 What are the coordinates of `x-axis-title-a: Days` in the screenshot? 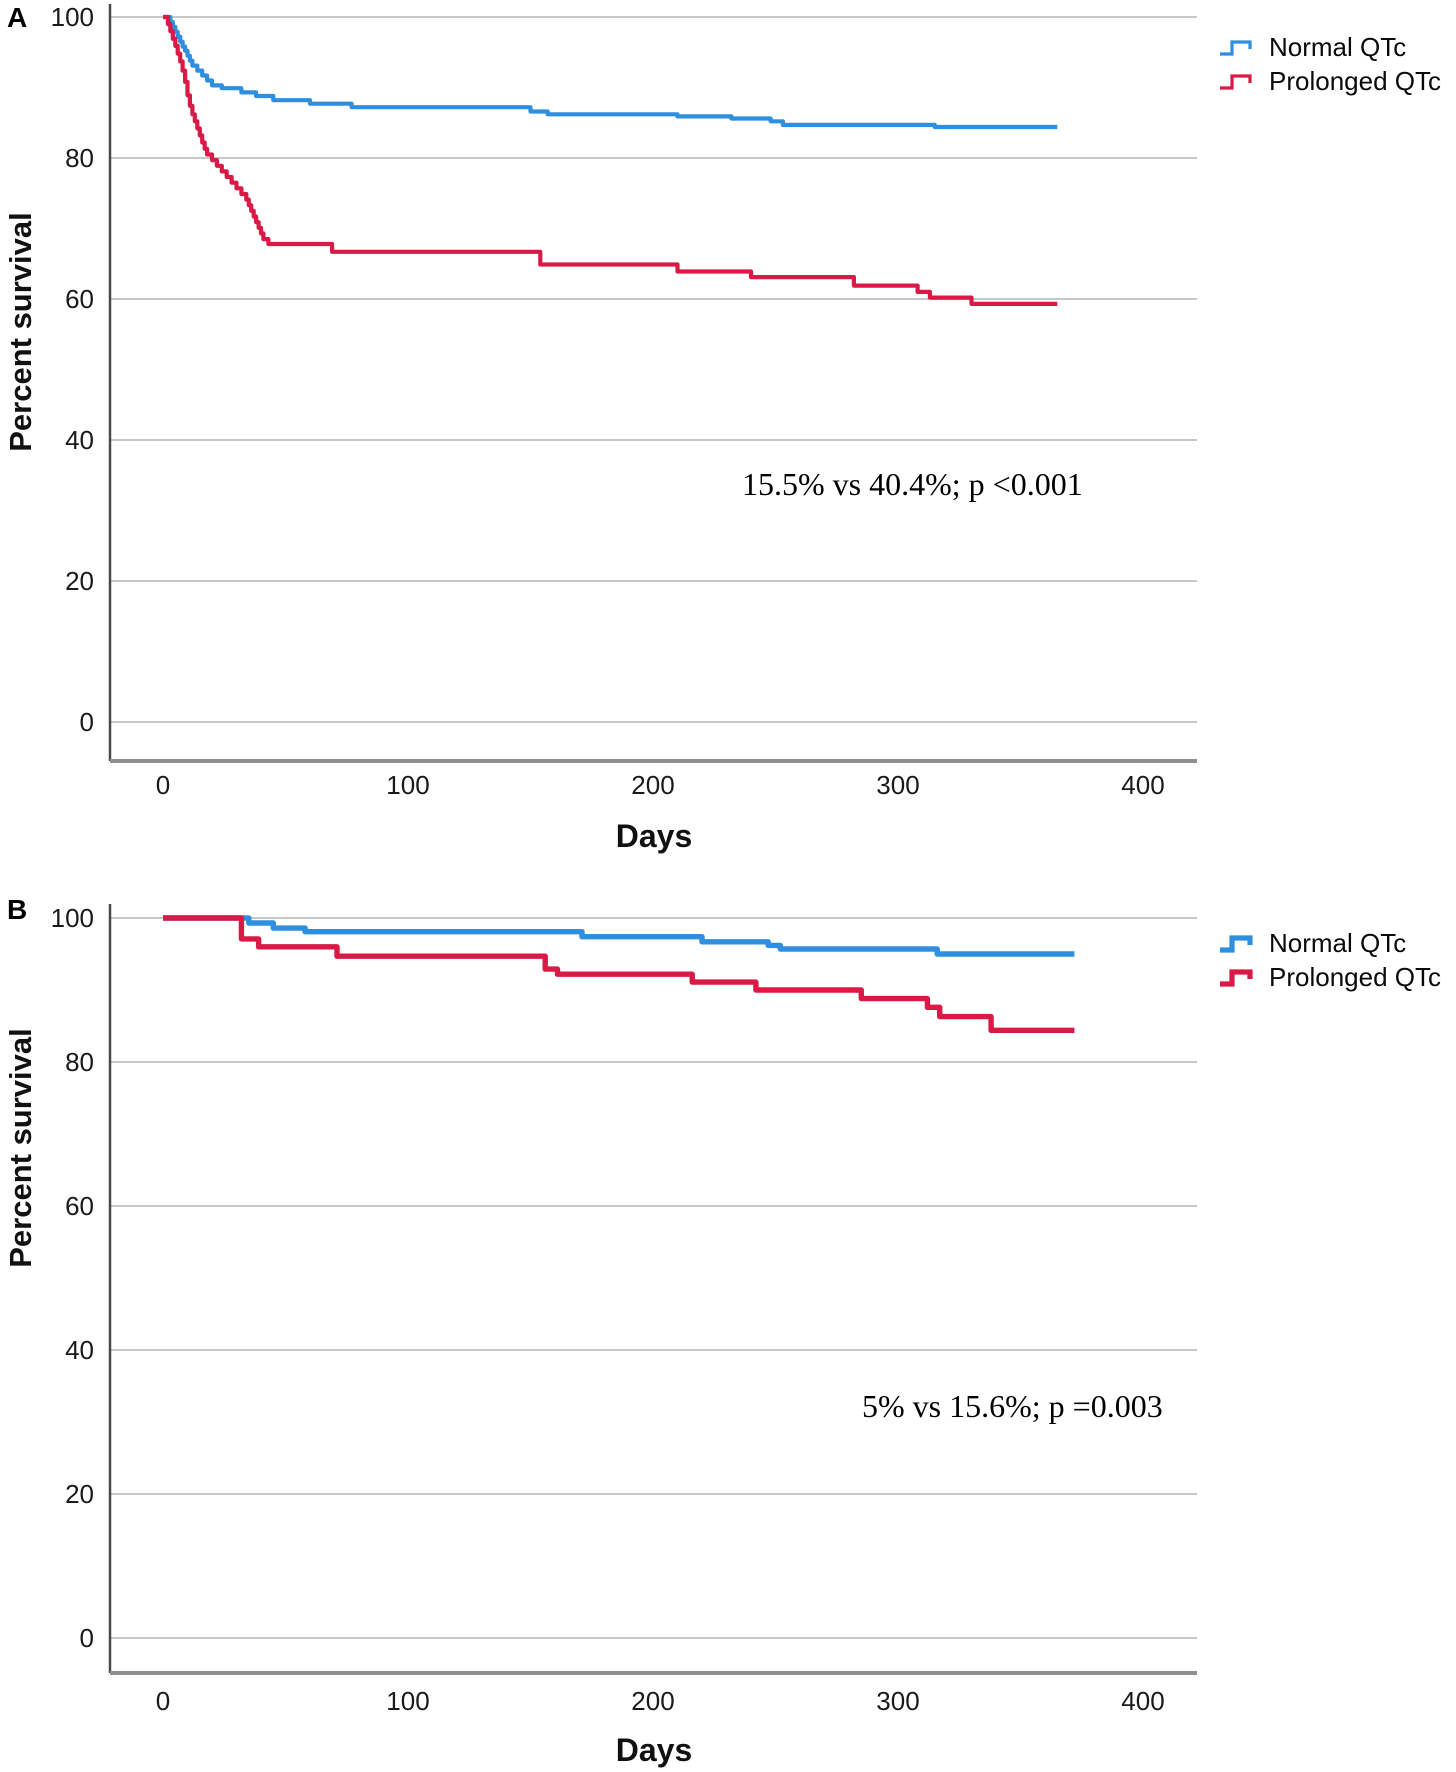 It's located at (654, 836).